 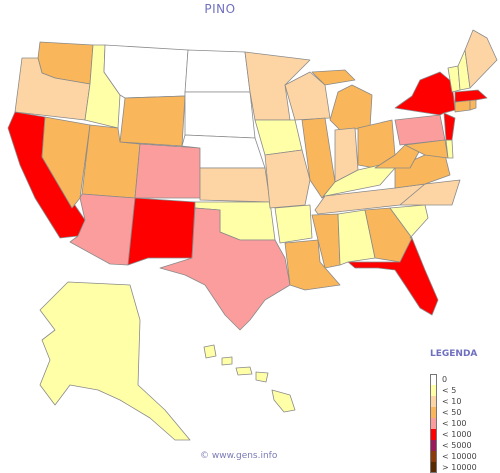 I want to click on state-ak, so click(x=115, y=361).